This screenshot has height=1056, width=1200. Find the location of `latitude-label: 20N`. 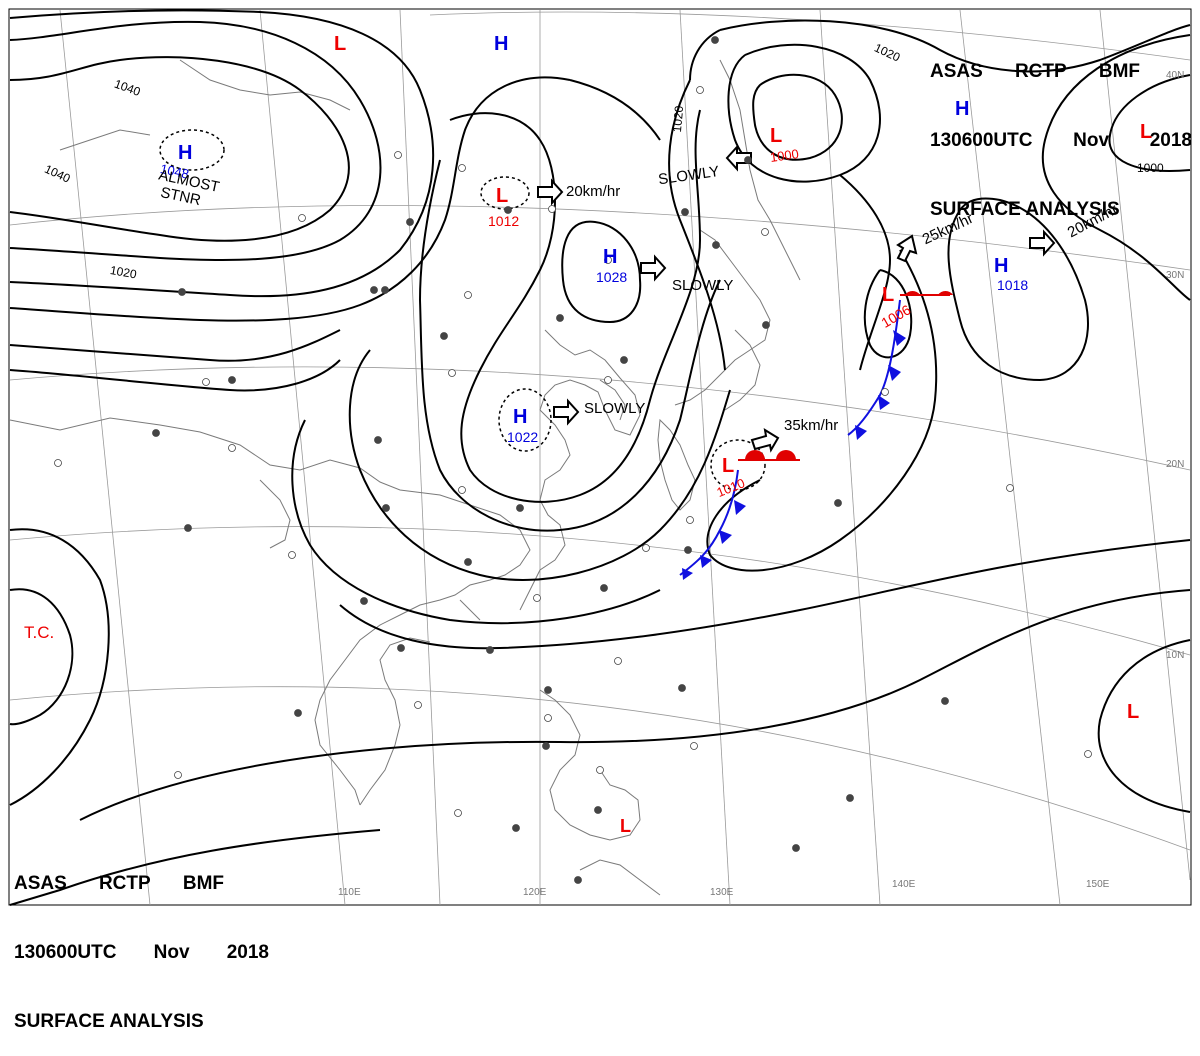

latitude-label: 20N is located at coordinates (1175, 464).